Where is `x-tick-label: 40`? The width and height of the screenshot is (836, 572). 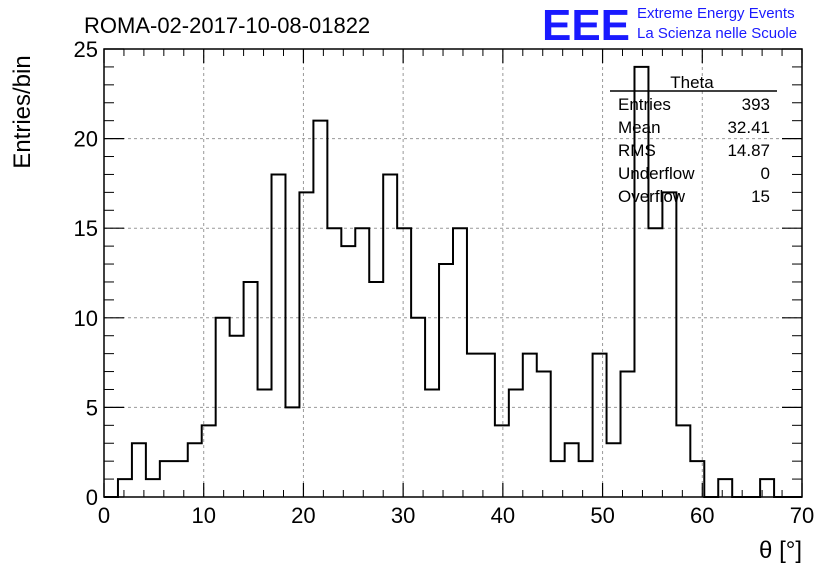 x-tick-label: 40 is located at coordinates (503, 515).